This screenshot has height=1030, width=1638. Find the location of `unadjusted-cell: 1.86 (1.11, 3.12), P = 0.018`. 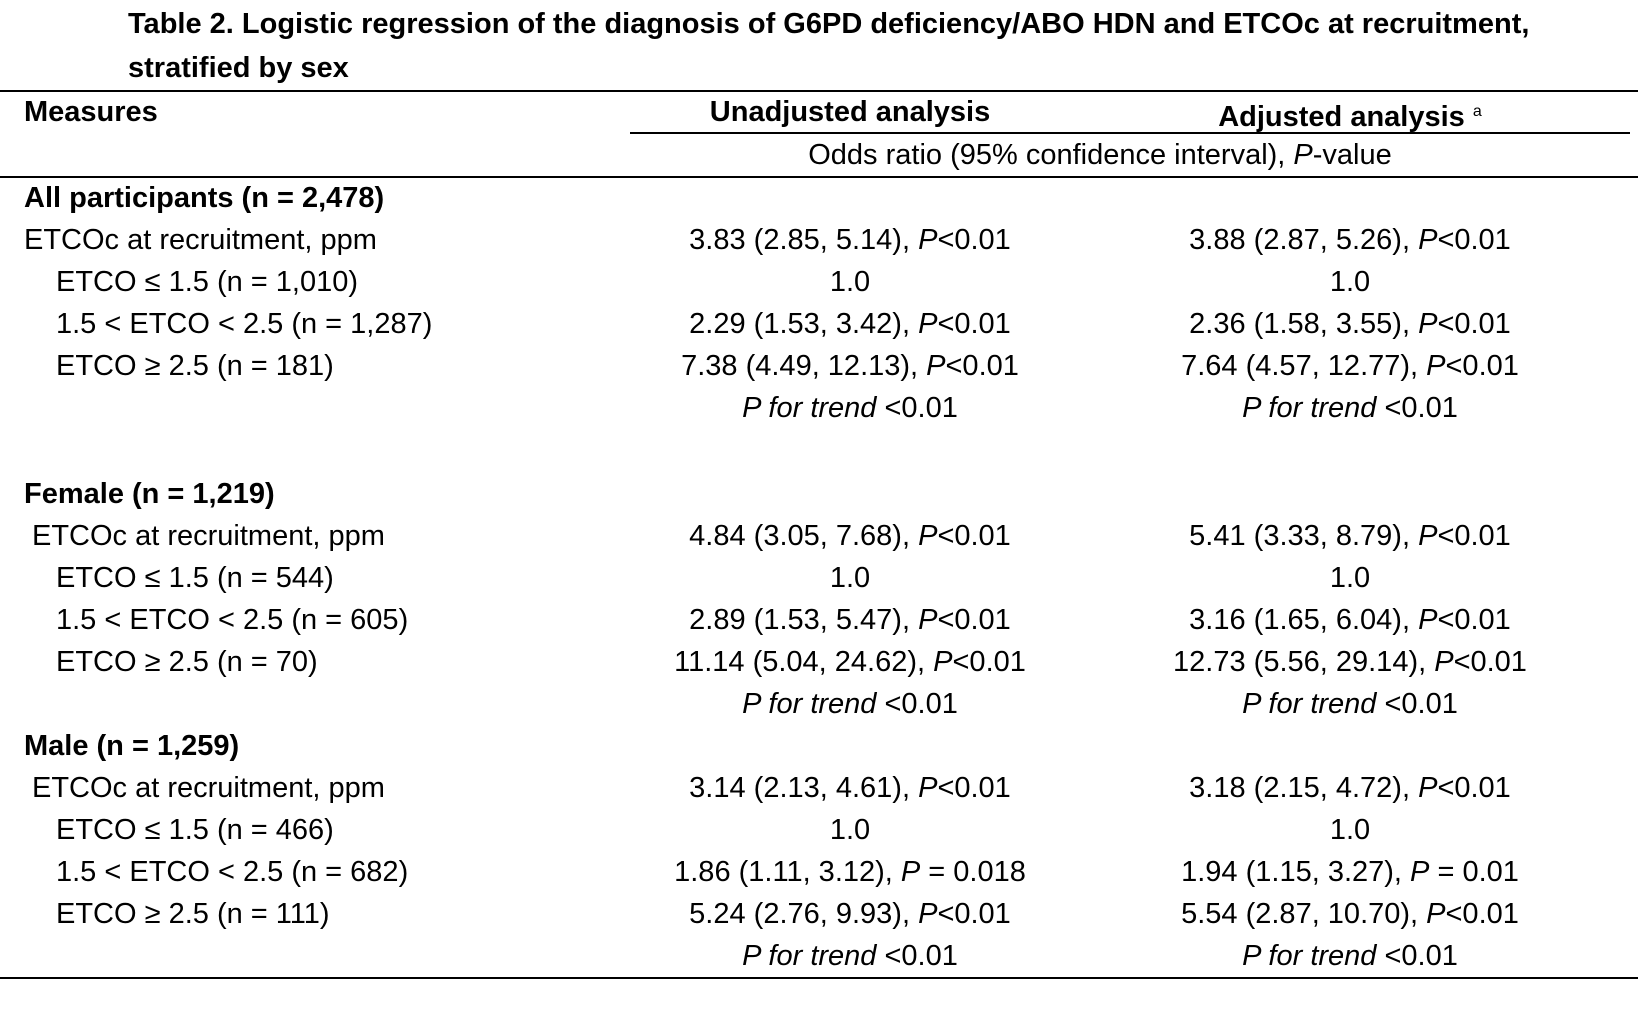

unadjusted-cell: 1.86 (1.11, 3.12), P = 0.018 is located at coordinates (850, 872).